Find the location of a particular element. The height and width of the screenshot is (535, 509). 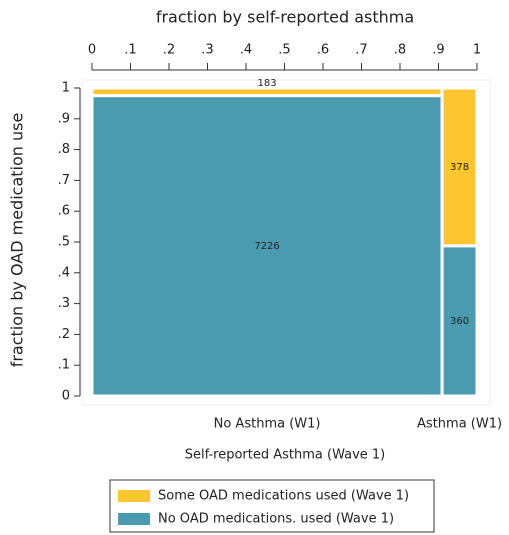

y-tick-label: .9 is located at coordinates (64, 118).